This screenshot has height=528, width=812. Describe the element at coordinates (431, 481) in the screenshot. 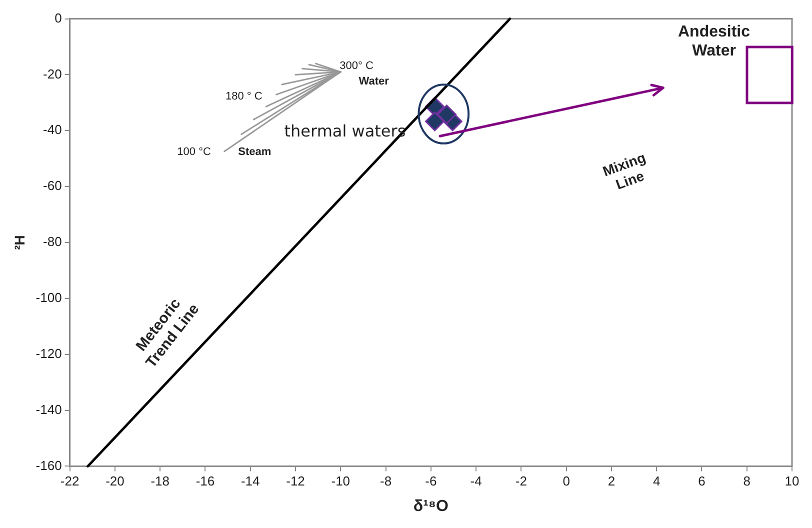

I see `x-tick-label: -6` at that location.